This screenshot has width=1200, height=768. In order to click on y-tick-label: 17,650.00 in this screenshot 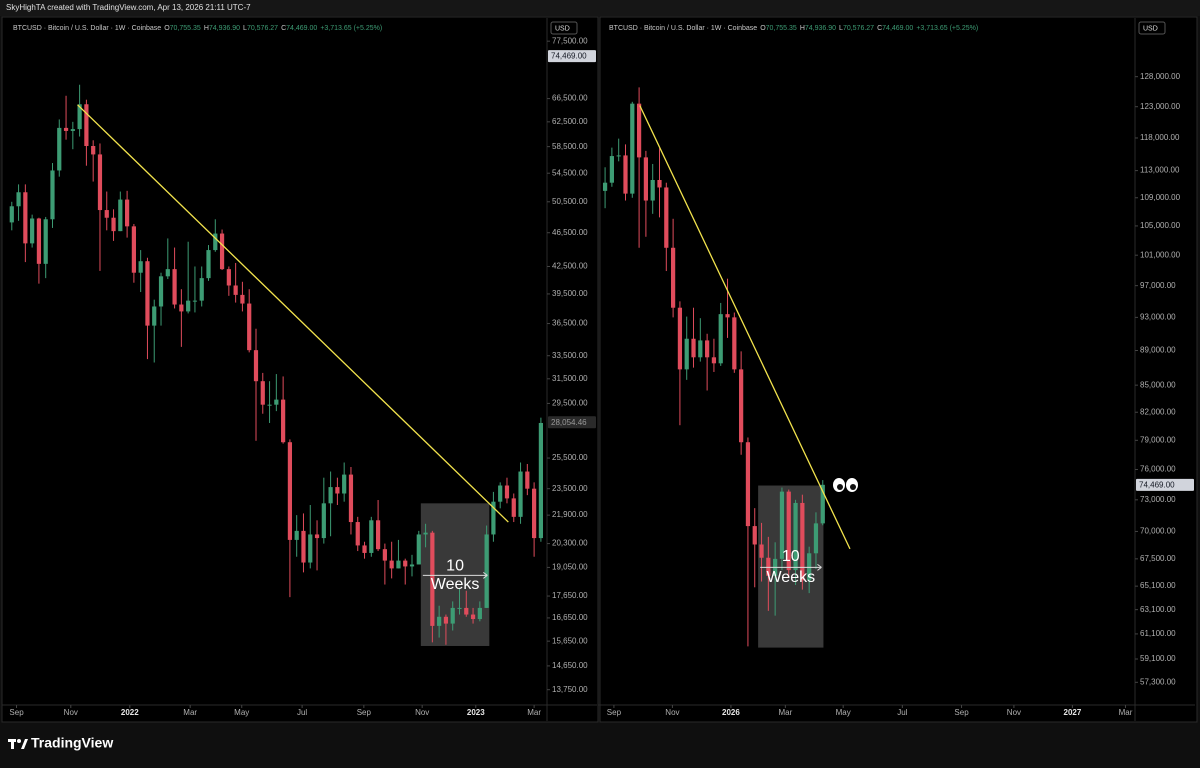, I will do `click(570, 595)`.